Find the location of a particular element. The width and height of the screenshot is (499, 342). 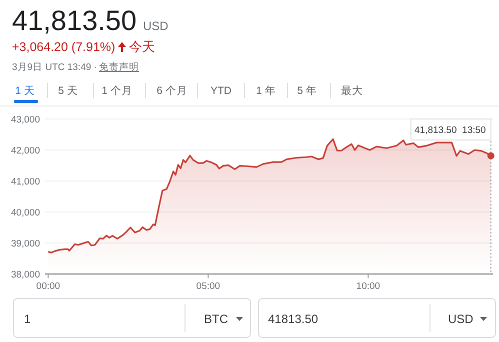

y-tick-label: 41,000 is located at coordinates (25, 182).